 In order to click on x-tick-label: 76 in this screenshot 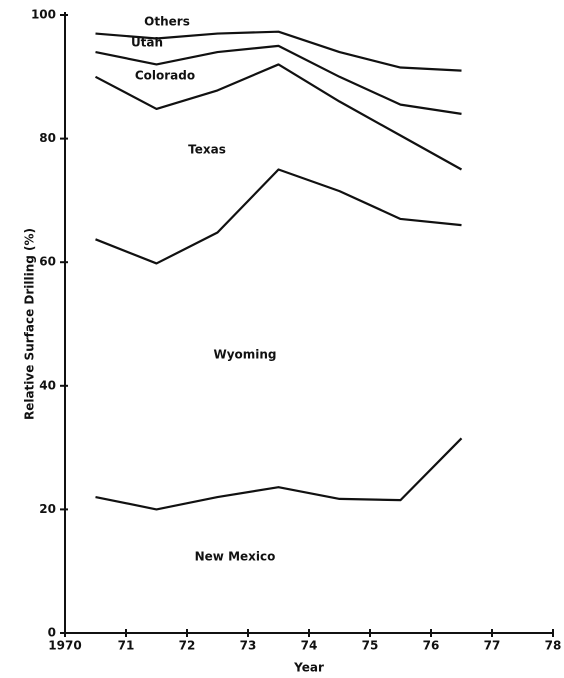, I will do `click(431, 646)`.